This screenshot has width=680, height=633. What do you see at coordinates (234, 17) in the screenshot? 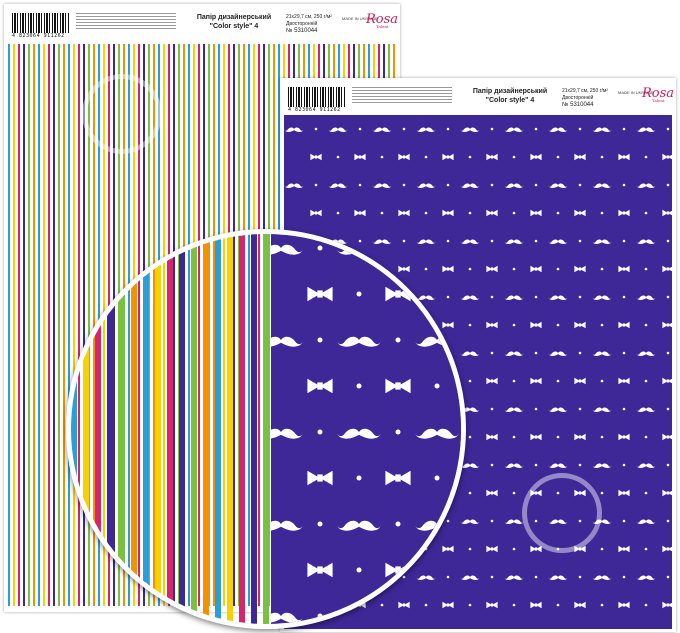
I see `title-line-1: Папір дизайнерський` at bounding box center [234, 17].